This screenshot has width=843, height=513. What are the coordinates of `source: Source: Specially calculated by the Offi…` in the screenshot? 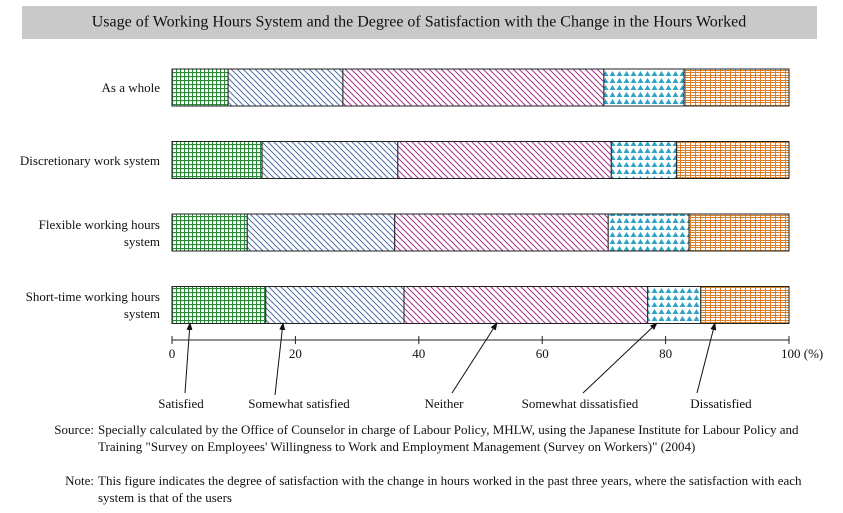 It's located at (437, 438).